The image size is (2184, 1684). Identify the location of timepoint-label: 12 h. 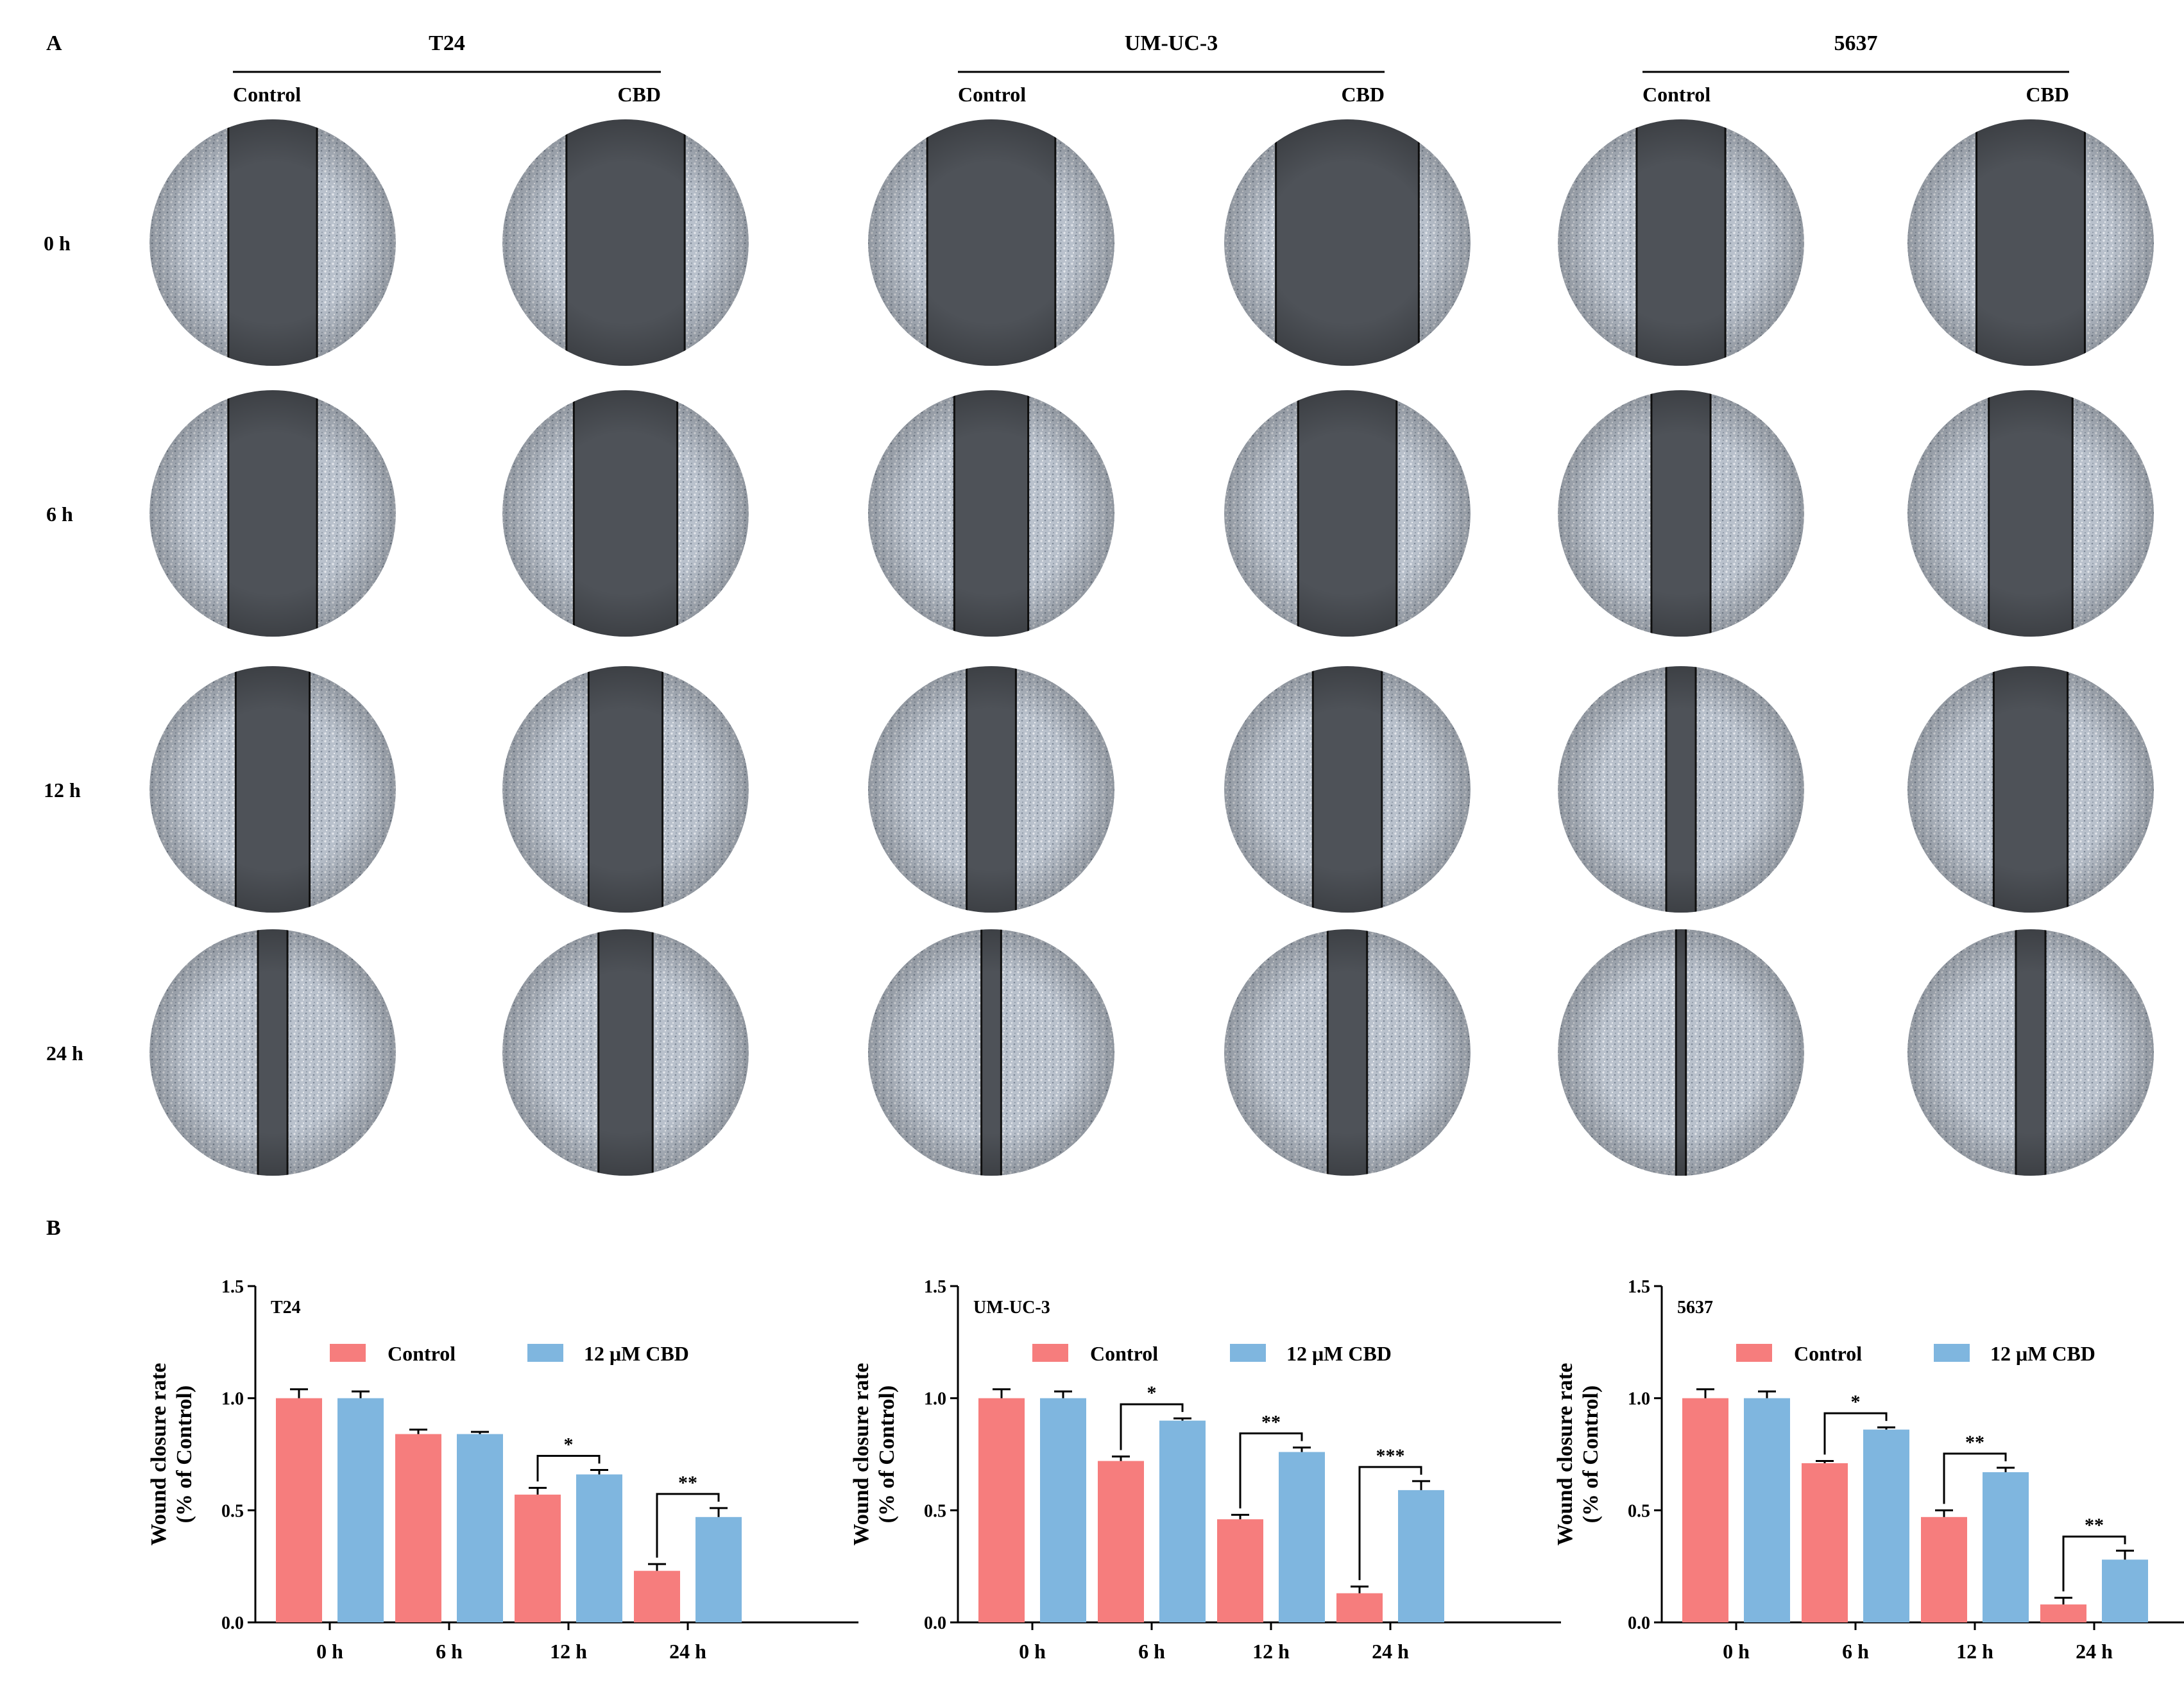
(62, 790).